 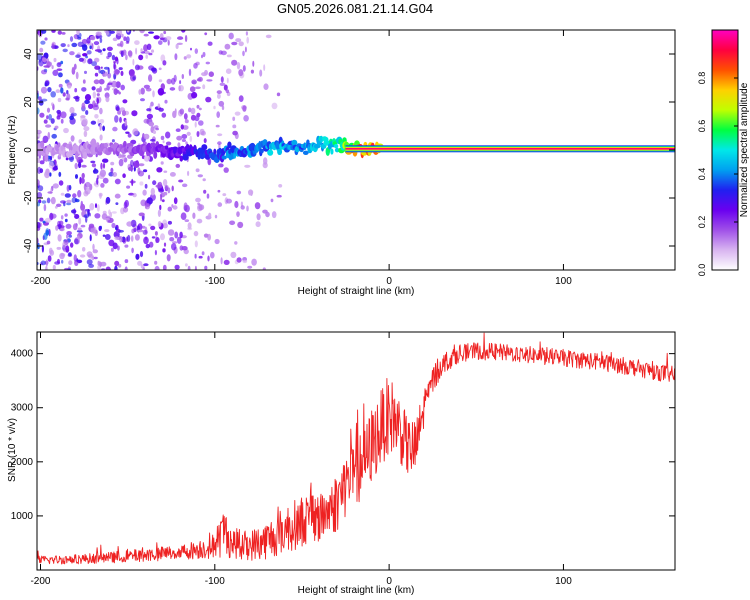 What do you see at coordinates (702, 174) in the screenshot?
I see `colorbar-tick-label: 0.4` at bounding box center [702, 174].